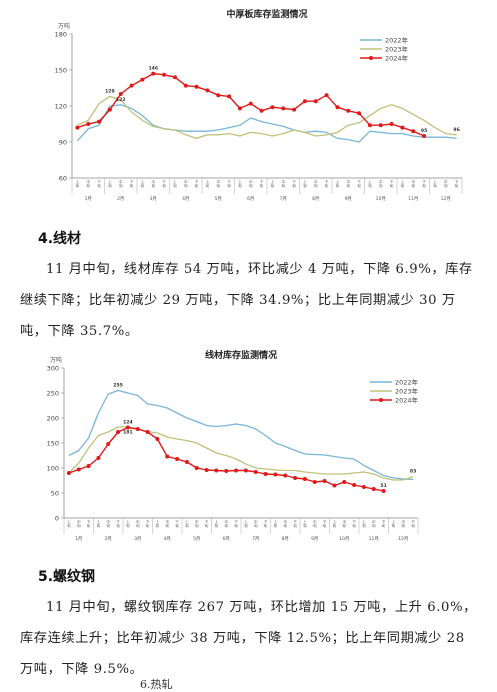  Describe the element at coordinates (196, 539) in the screenshot. I see `month-label: 5月` at that location.